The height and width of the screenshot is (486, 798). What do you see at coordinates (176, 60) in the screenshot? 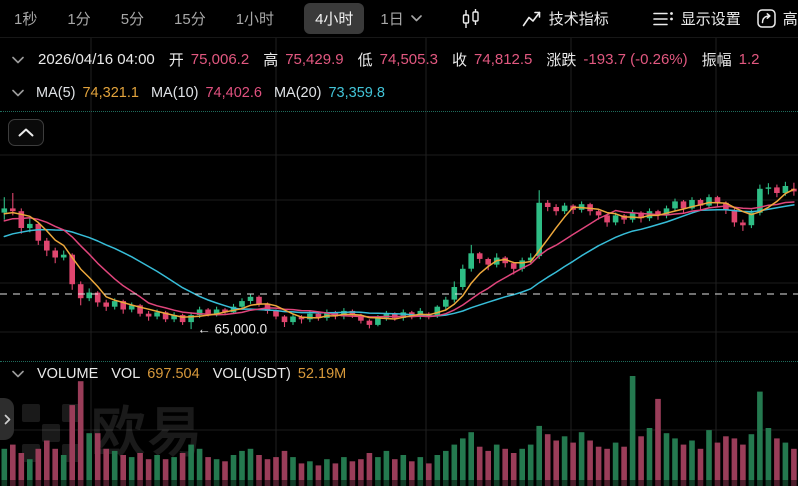
I see `open-label: 开` at bounding box center [176, 60].